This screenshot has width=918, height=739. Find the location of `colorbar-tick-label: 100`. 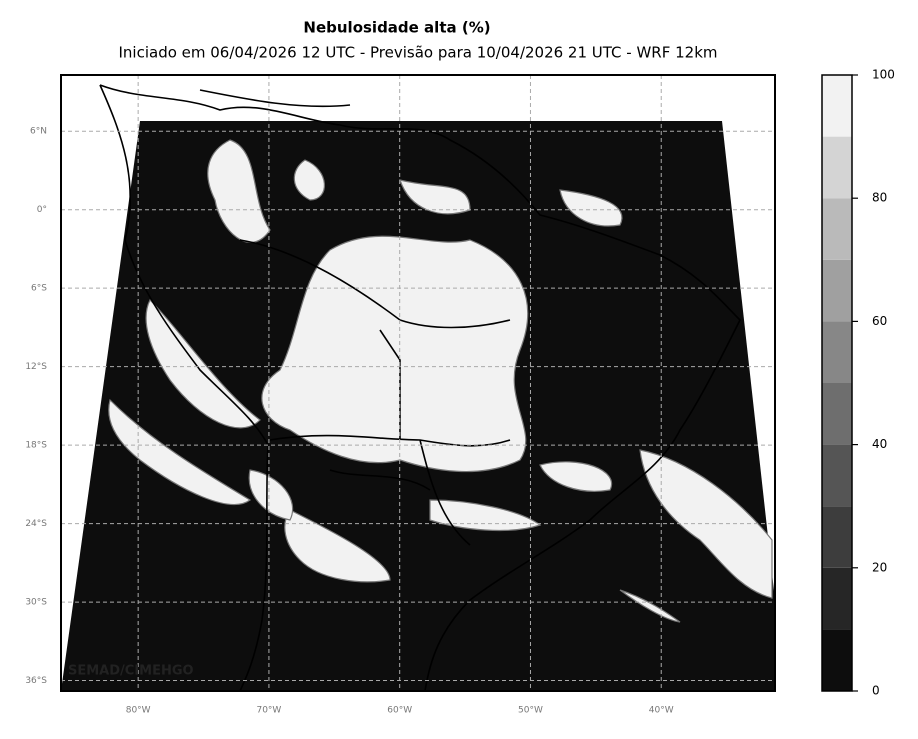

colorbar-tick-label: 100 is located at coordinates (883, 75).